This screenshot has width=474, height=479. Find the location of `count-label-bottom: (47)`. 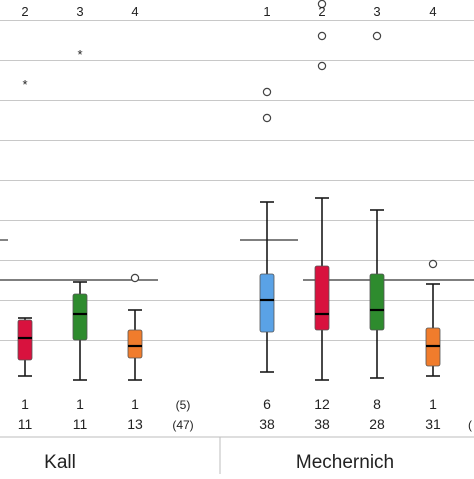

count-label-bottom: (47) is located at coordinates (182, 425).